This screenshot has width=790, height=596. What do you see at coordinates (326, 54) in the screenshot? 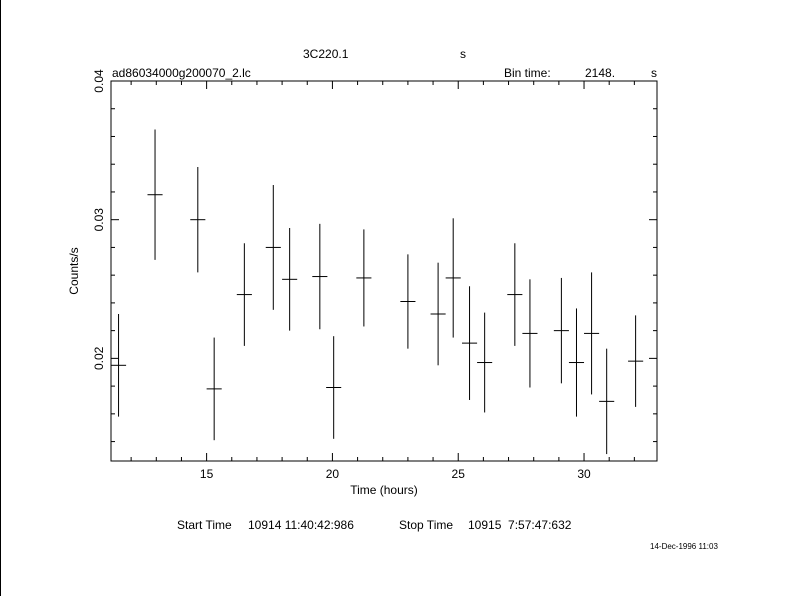
I see `source-name: 3C220.1` at bounding box center [326, 54].